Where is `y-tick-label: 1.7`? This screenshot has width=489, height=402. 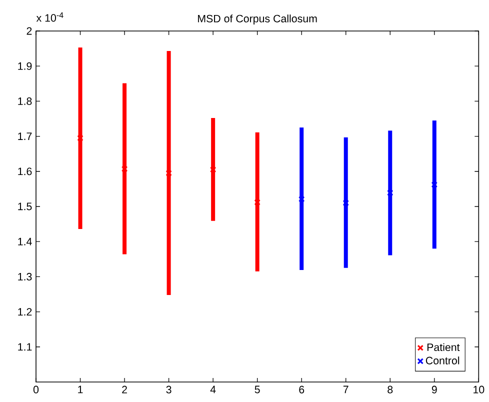
y-tick-label: 1.7 is located at coordinates (25, 136).